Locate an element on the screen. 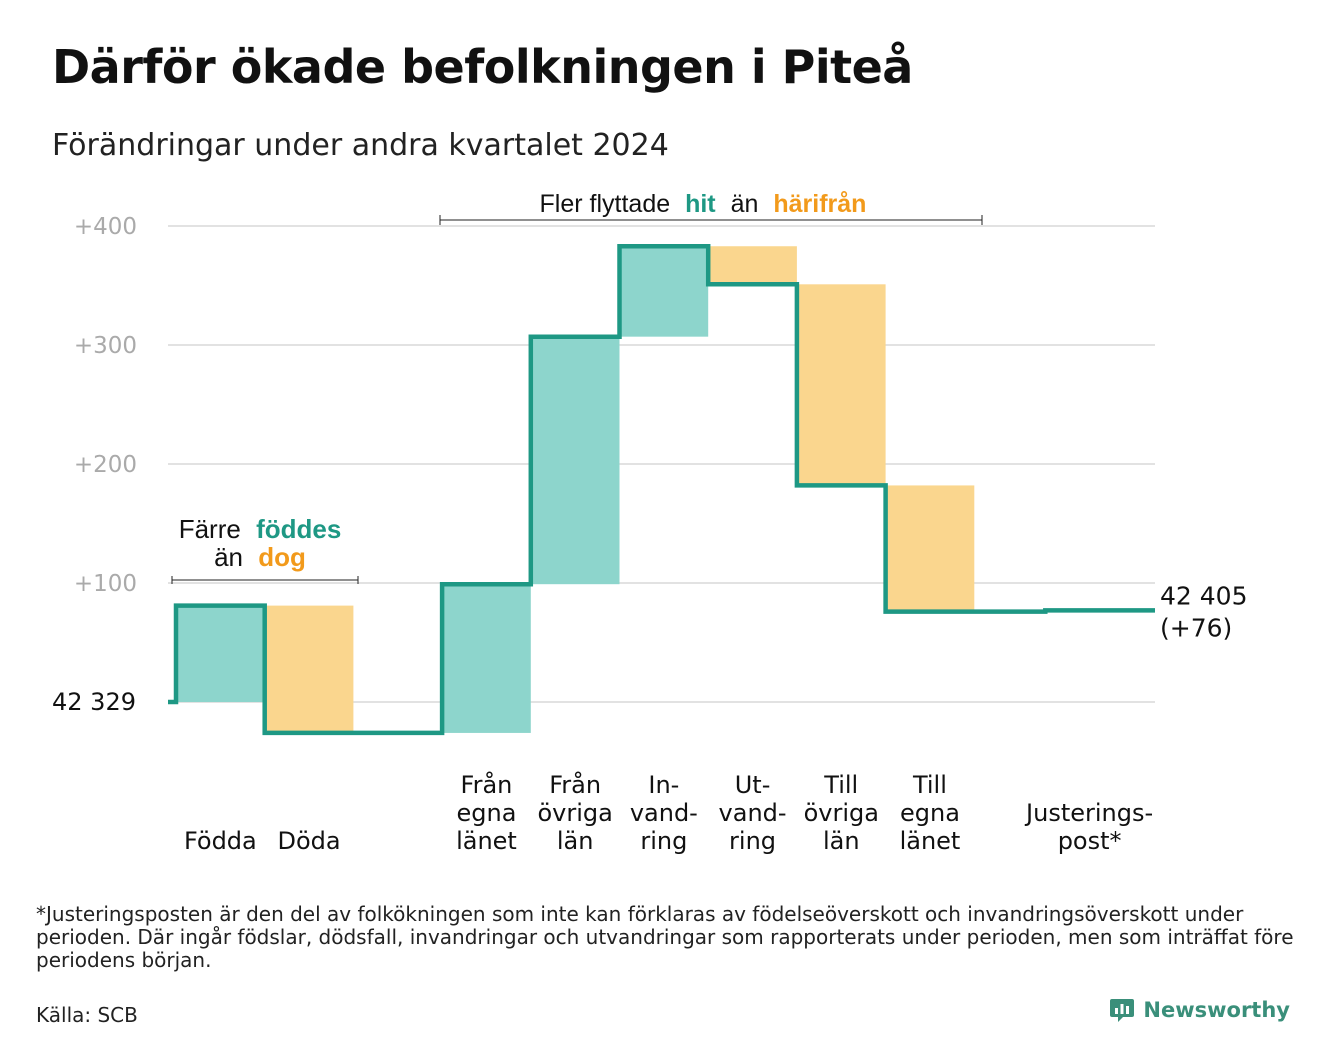 This screenshot has width=1340, height=1060. category-label: In-vand-ring is located at coordinates (664, 813).